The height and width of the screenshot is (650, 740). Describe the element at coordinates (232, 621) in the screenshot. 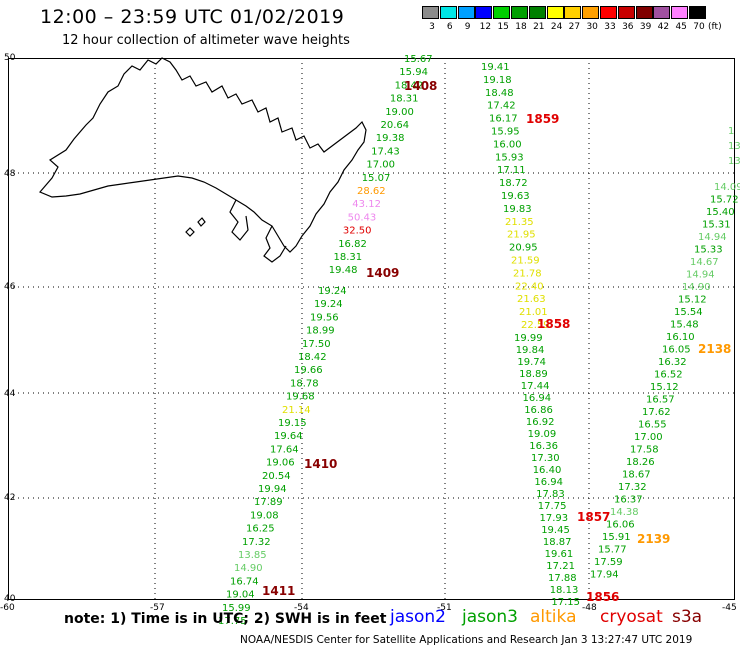

I see `track-b-value: 17.75` at that location.